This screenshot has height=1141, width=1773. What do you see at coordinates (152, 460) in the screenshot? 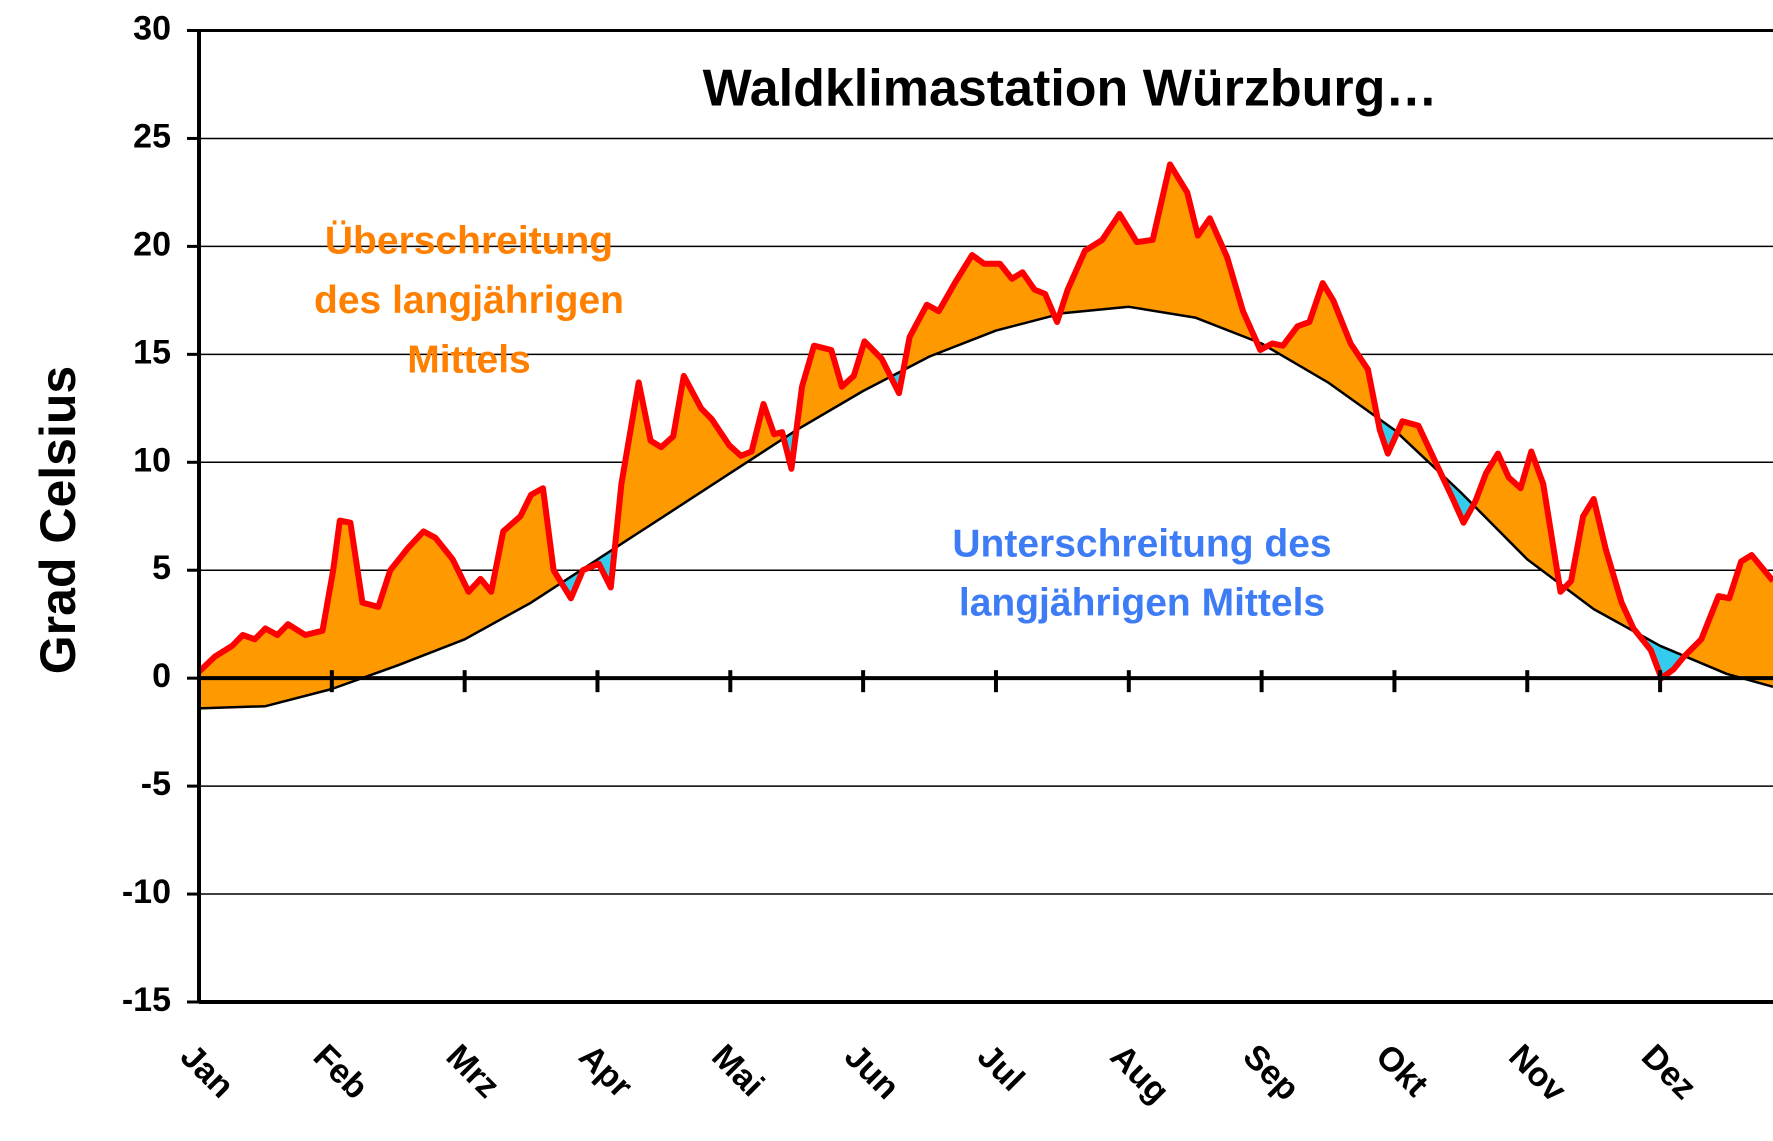
I see `y-tick-label: 10` at bounding box center [152, 460].